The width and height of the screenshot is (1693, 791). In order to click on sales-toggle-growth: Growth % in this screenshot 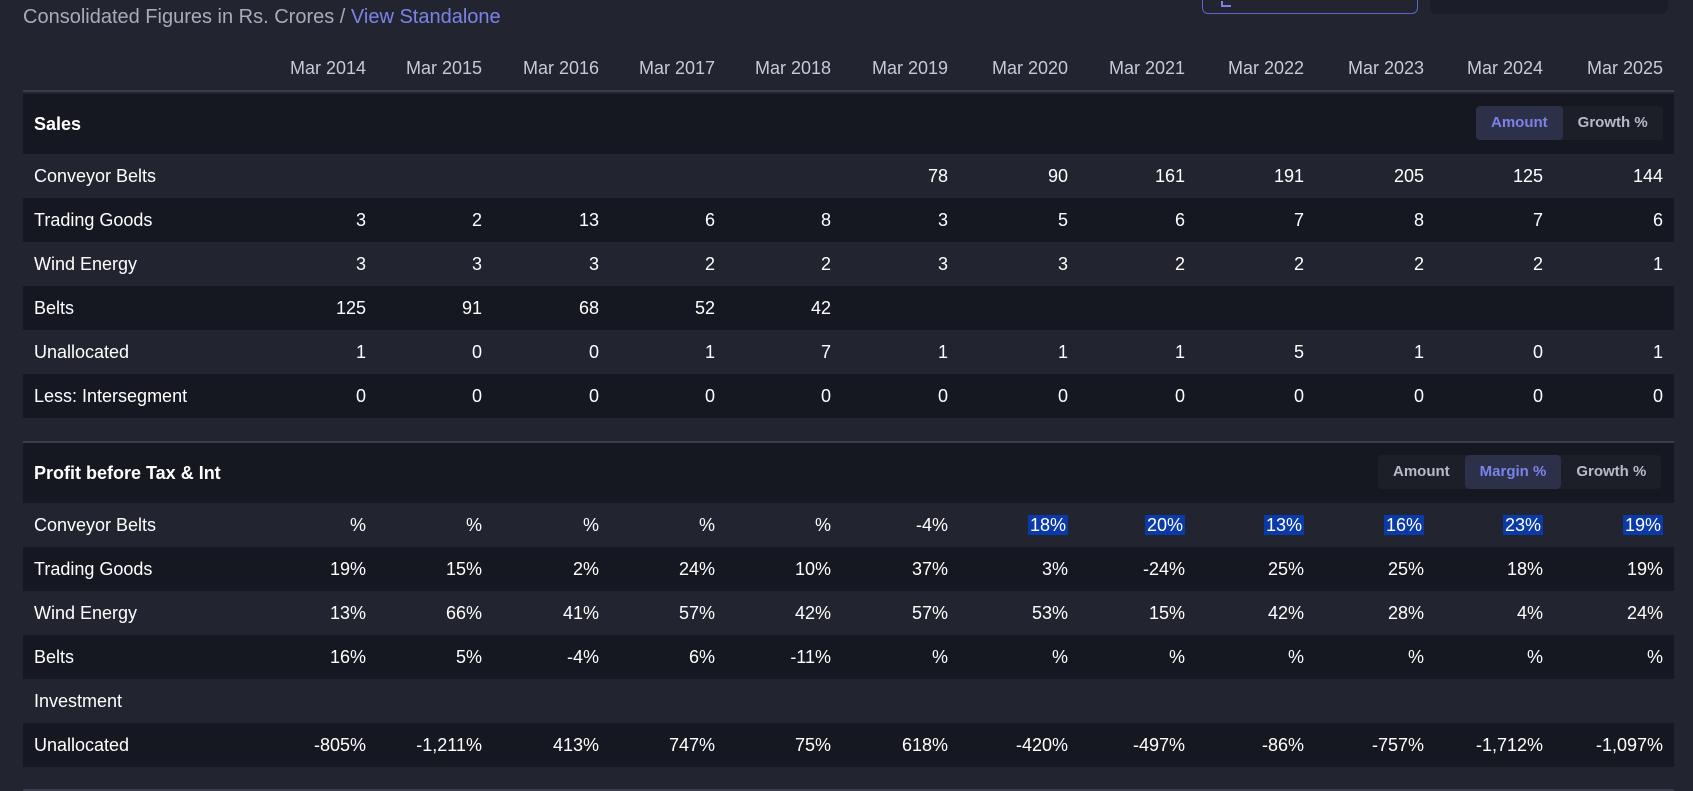, I will do `click(1612, 122)`.